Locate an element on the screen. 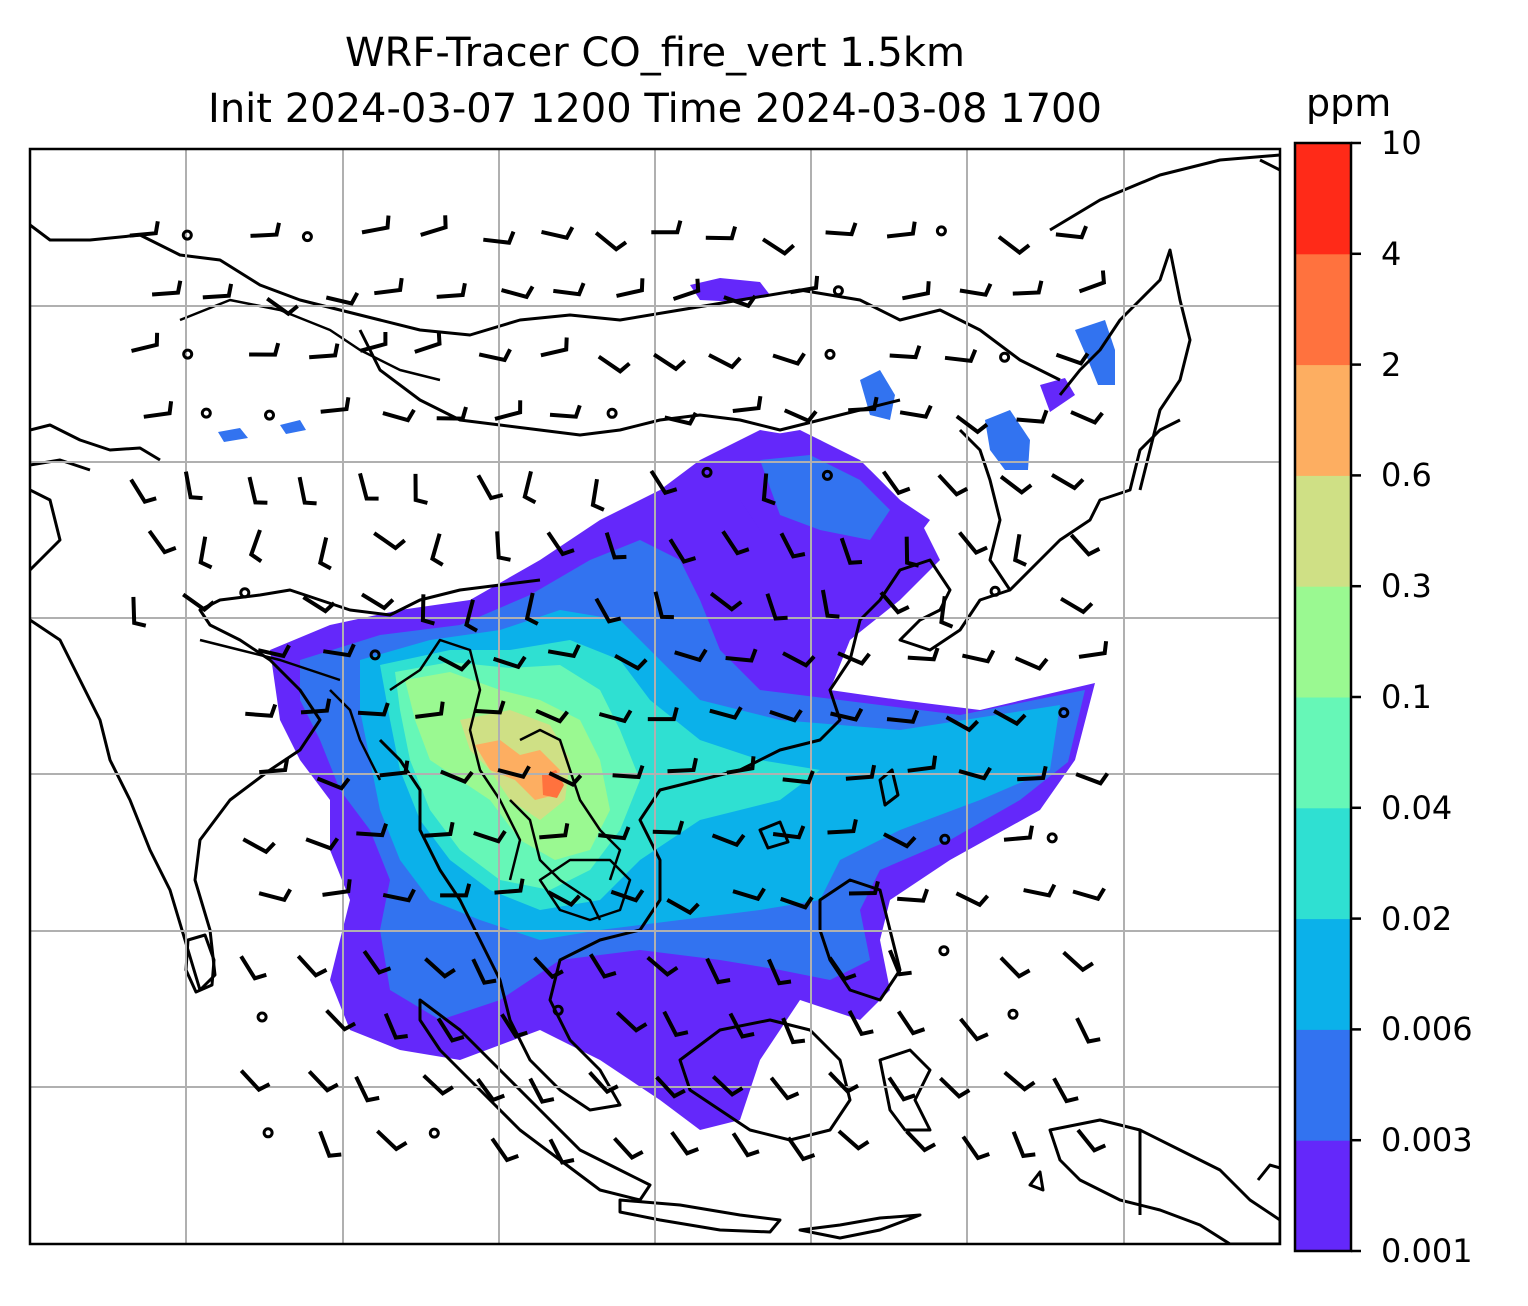  colorbar-ticks is located at coordinates (1356, 697).